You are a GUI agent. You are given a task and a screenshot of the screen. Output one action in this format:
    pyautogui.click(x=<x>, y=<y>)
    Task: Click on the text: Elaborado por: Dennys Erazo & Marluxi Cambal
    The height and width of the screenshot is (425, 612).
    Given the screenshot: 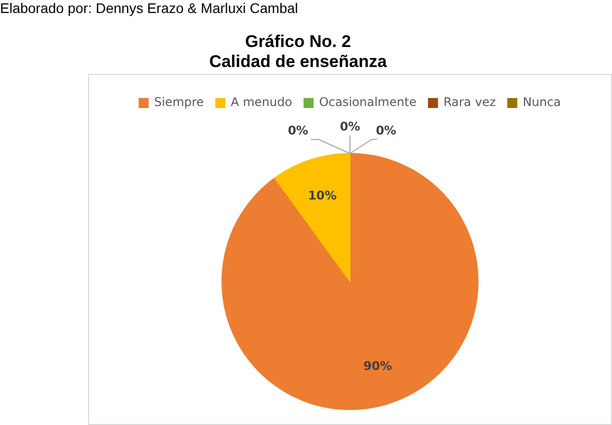 What is the action you would take?
    pyautogui.click(x=149, y=8)
    